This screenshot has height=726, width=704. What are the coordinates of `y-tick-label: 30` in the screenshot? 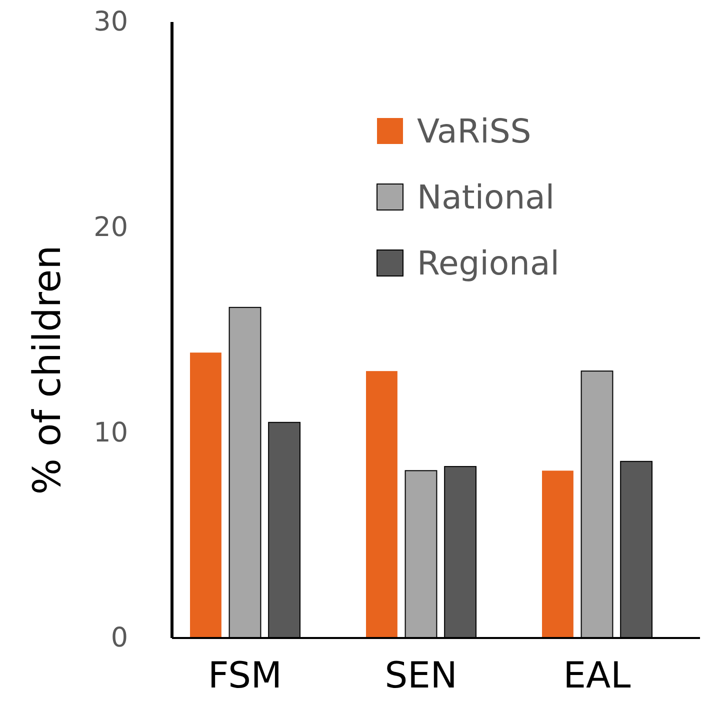 It's located at (111, 22).